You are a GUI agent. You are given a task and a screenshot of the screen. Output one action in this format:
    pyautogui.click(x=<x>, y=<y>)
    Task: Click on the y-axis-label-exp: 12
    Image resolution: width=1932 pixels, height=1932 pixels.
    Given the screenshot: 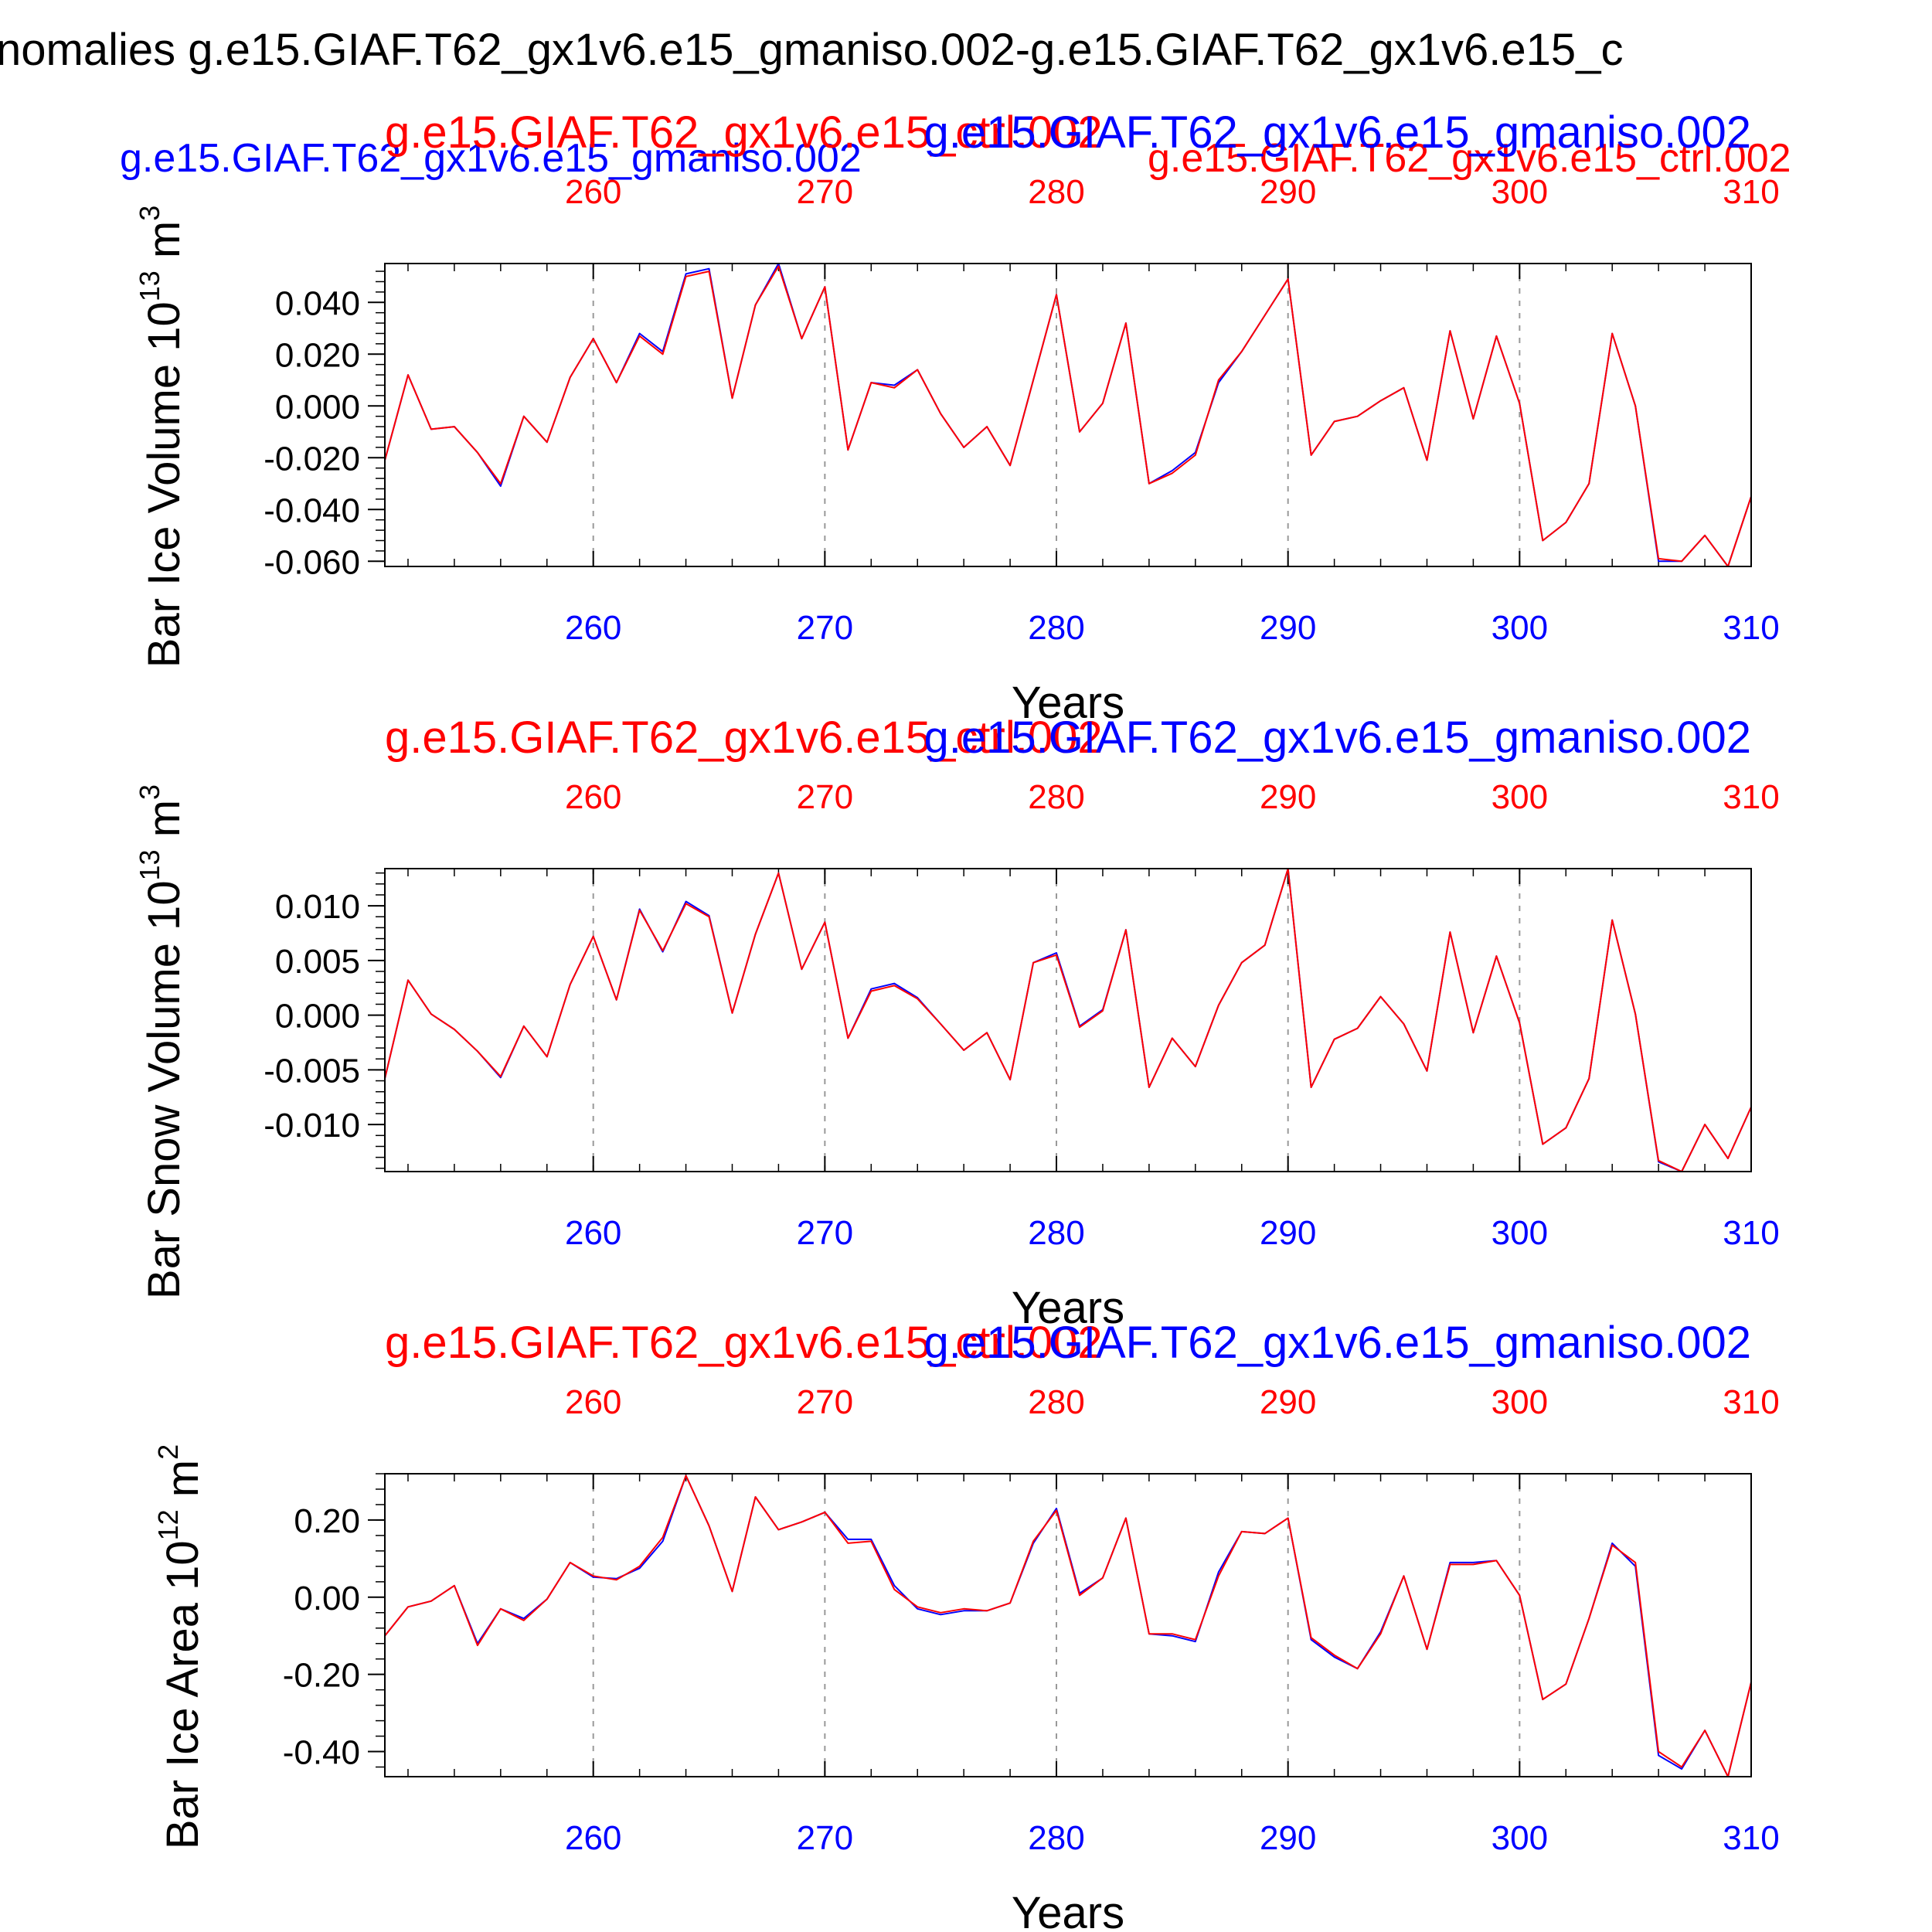 What is the action you would take?
    pyautogui.click(x=168, y=1525)
    